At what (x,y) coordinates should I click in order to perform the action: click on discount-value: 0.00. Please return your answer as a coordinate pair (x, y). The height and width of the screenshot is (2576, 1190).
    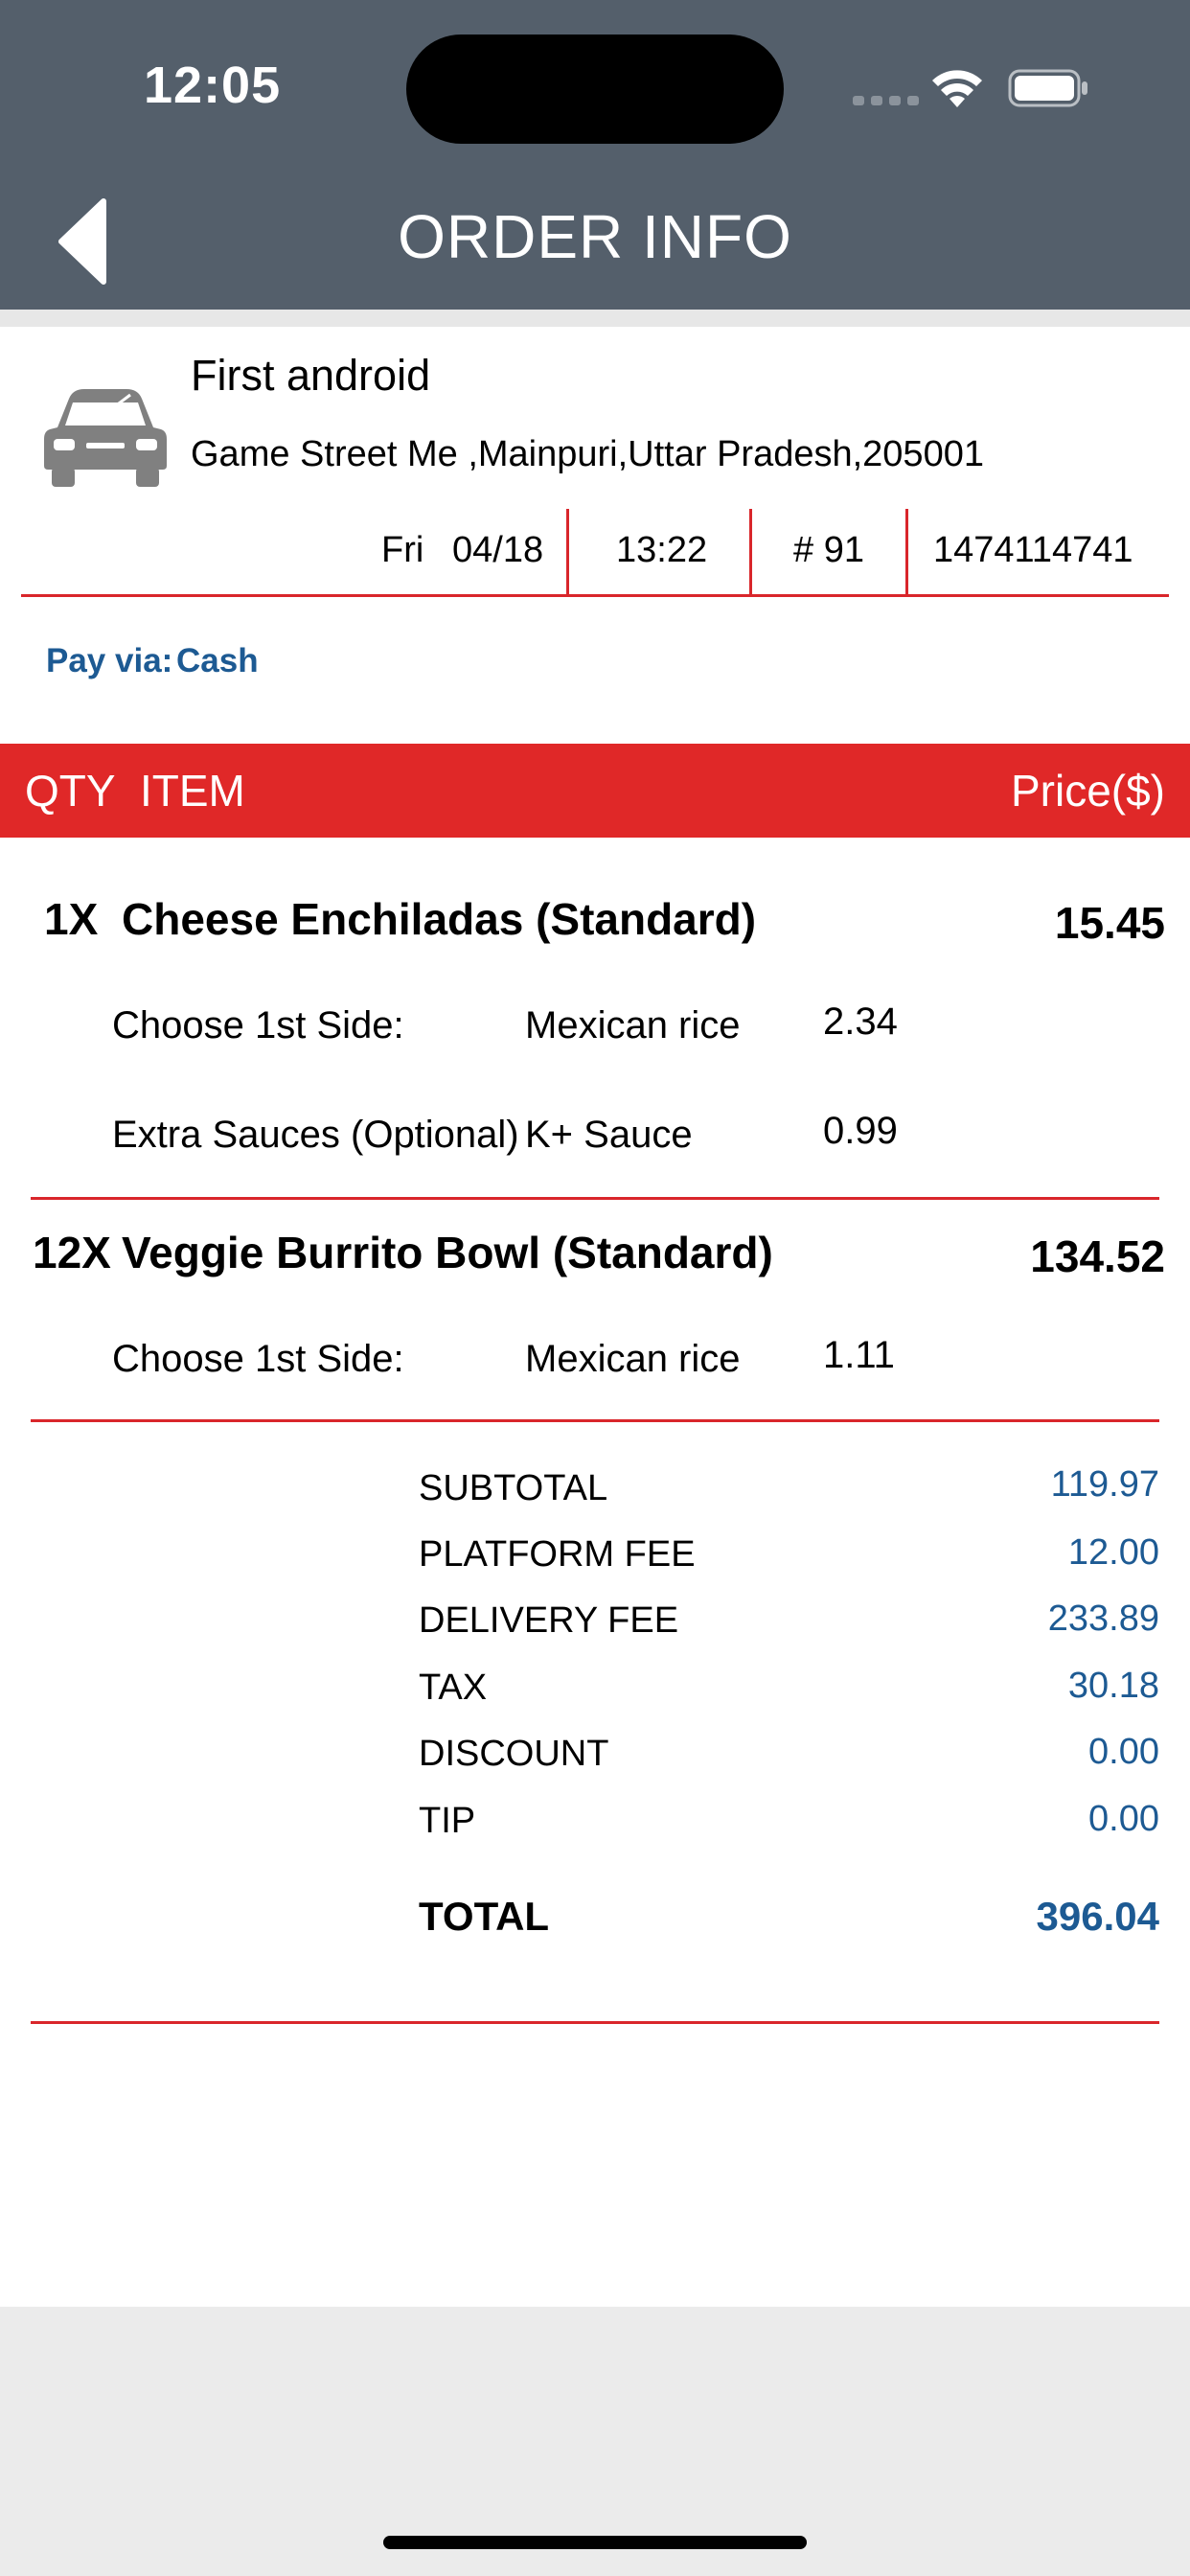
    Looking at the image, I should click on (1124, 1752).